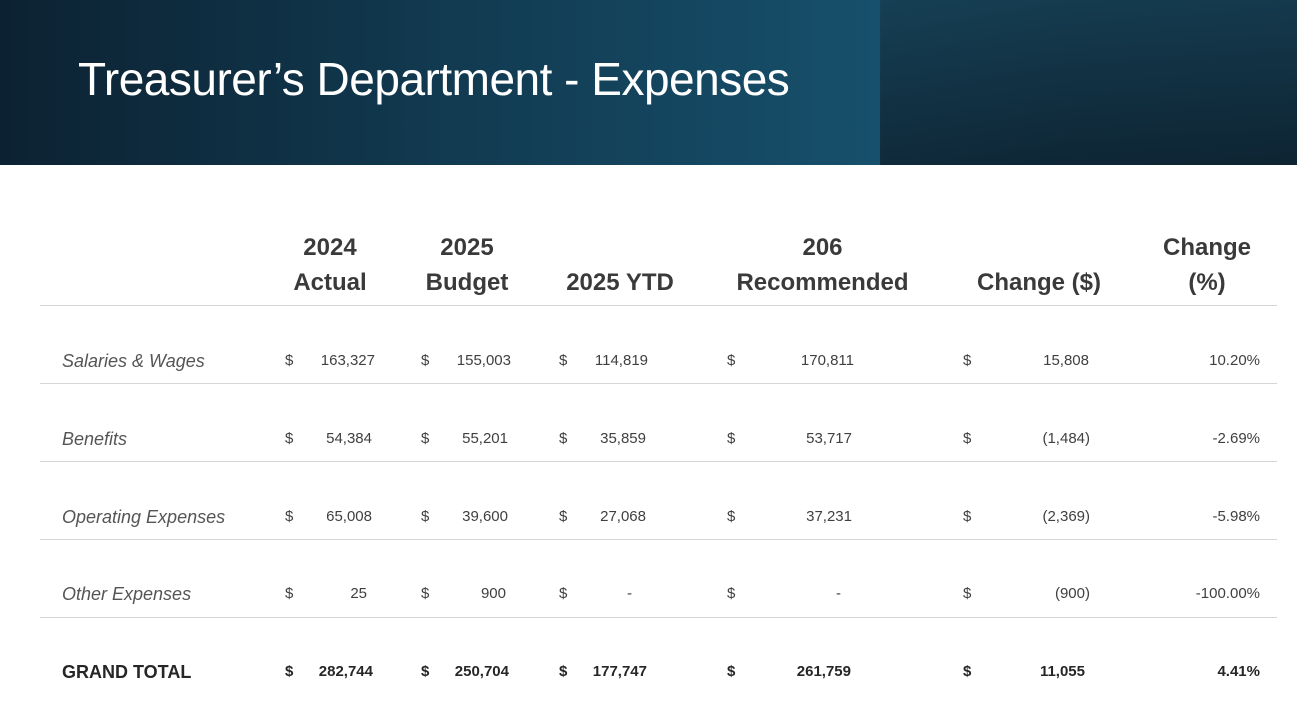 The height and width of the screenshot is (721, 1297). What do you see at coordinates (483, 360) in the screenshot?
I see `cell-budget: 155,003` at bounding box center [483, 360].